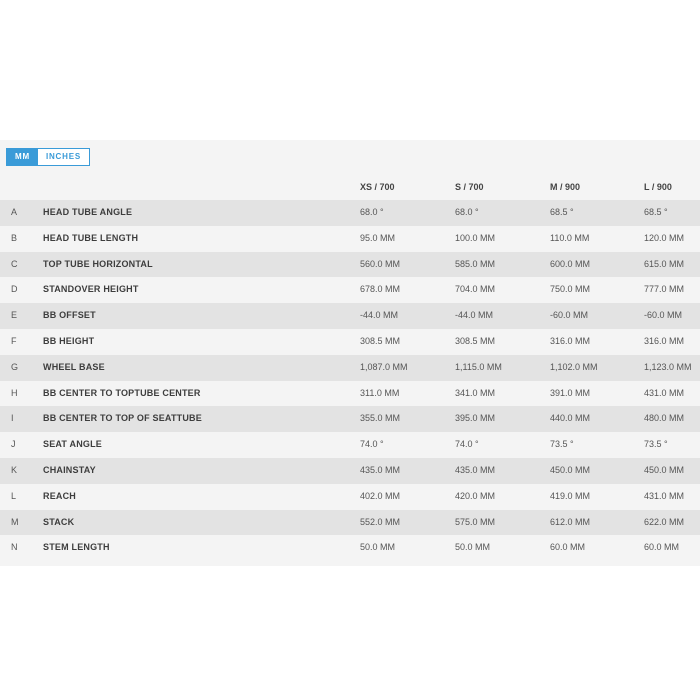  I want to click on row-label: BB CENTER TO TOPTUBE CENTER, so click(122, 392).